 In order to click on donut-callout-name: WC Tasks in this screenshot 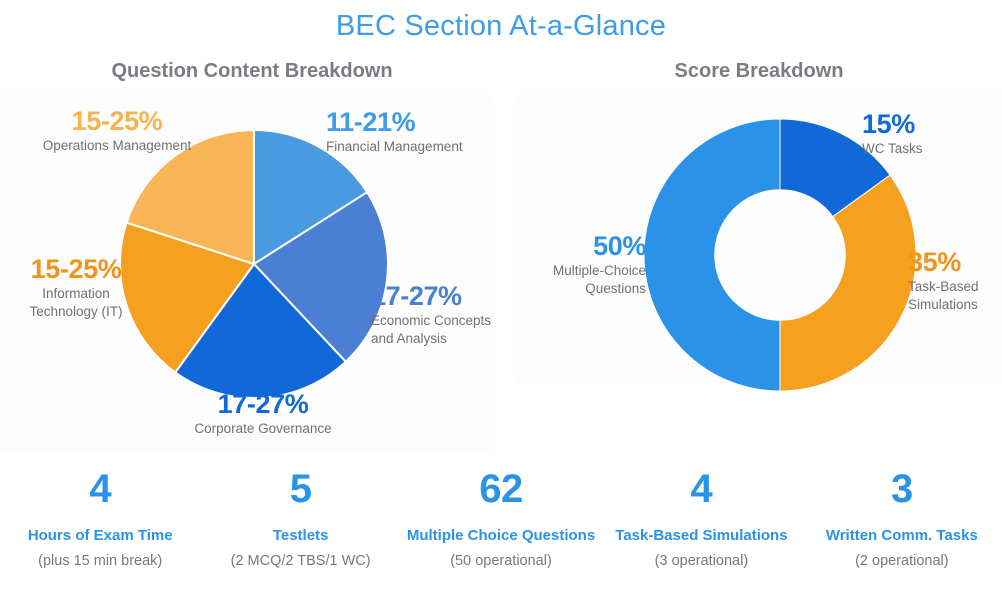, I will do `click(892, 149)`.